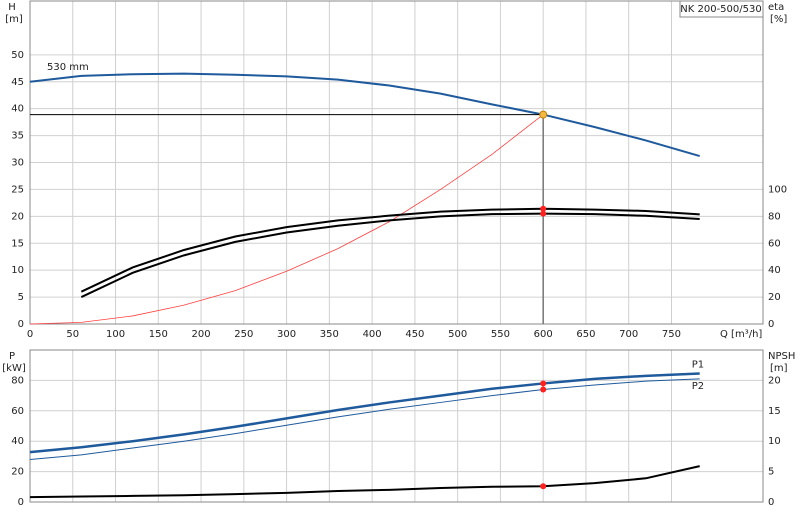 The width and height of the screenshot is (800, 520). Describe the element at coordinates (779, 368) in the screenshot. I see `y2-axis-unit: [m]` at that location.